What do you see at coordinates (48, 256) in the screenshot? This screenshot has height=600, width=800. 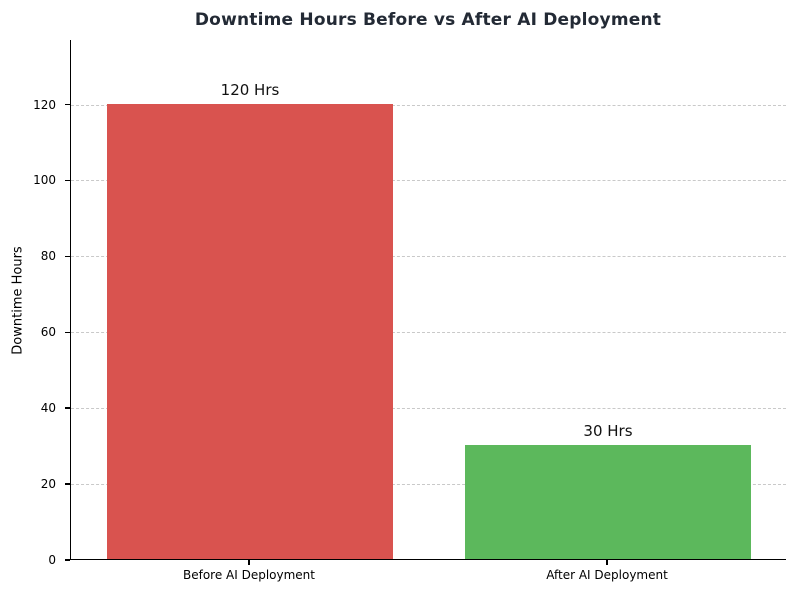 I see `y-tick-label: 80` at bounding box center [48, 256].